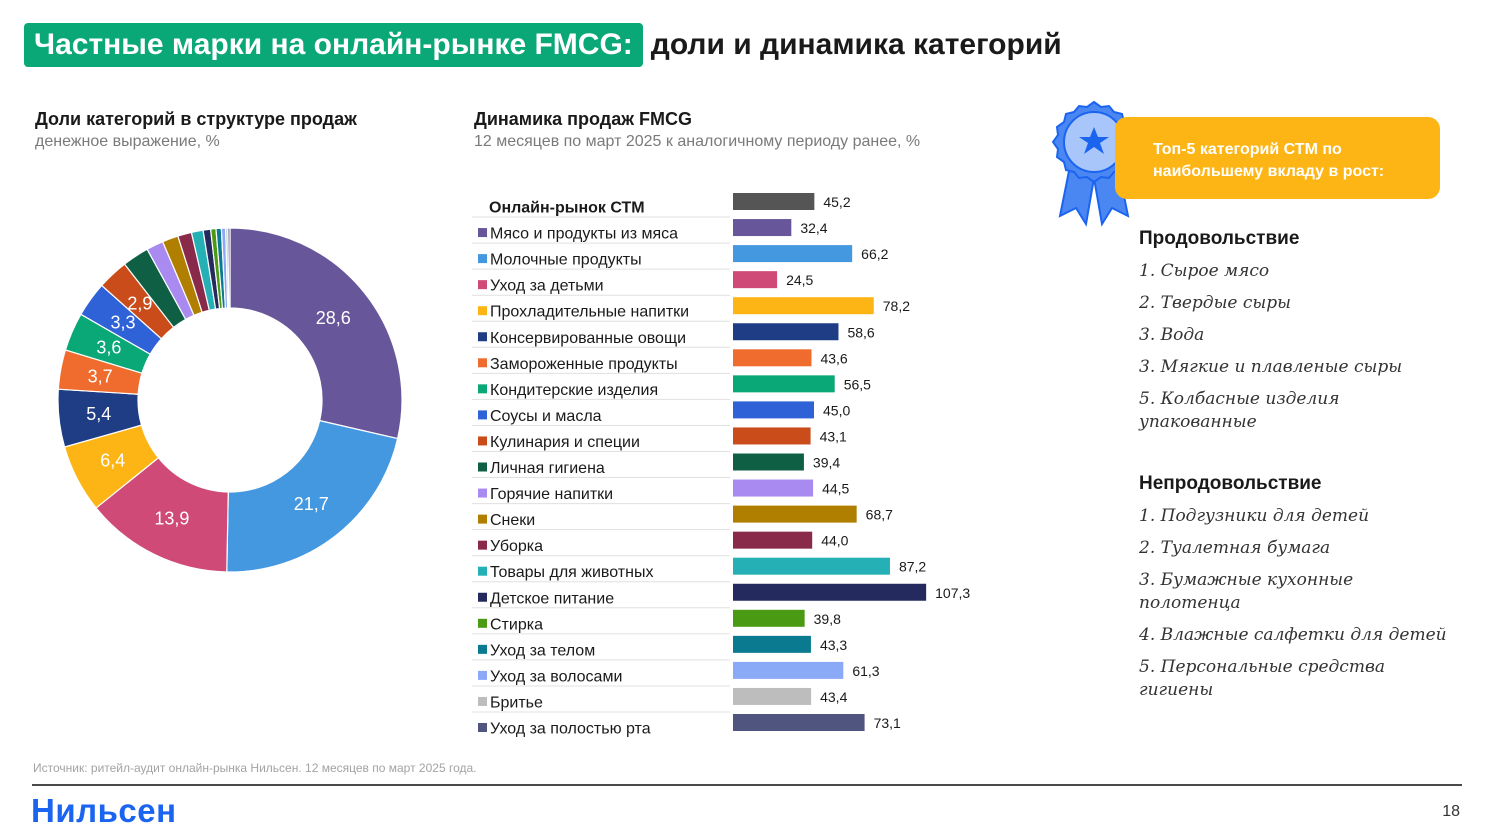 The image size is (1494, 837). Describe the element at coordinates (887, 723) in the screenshot. I see `bar-value-label: 73,1` at that location.